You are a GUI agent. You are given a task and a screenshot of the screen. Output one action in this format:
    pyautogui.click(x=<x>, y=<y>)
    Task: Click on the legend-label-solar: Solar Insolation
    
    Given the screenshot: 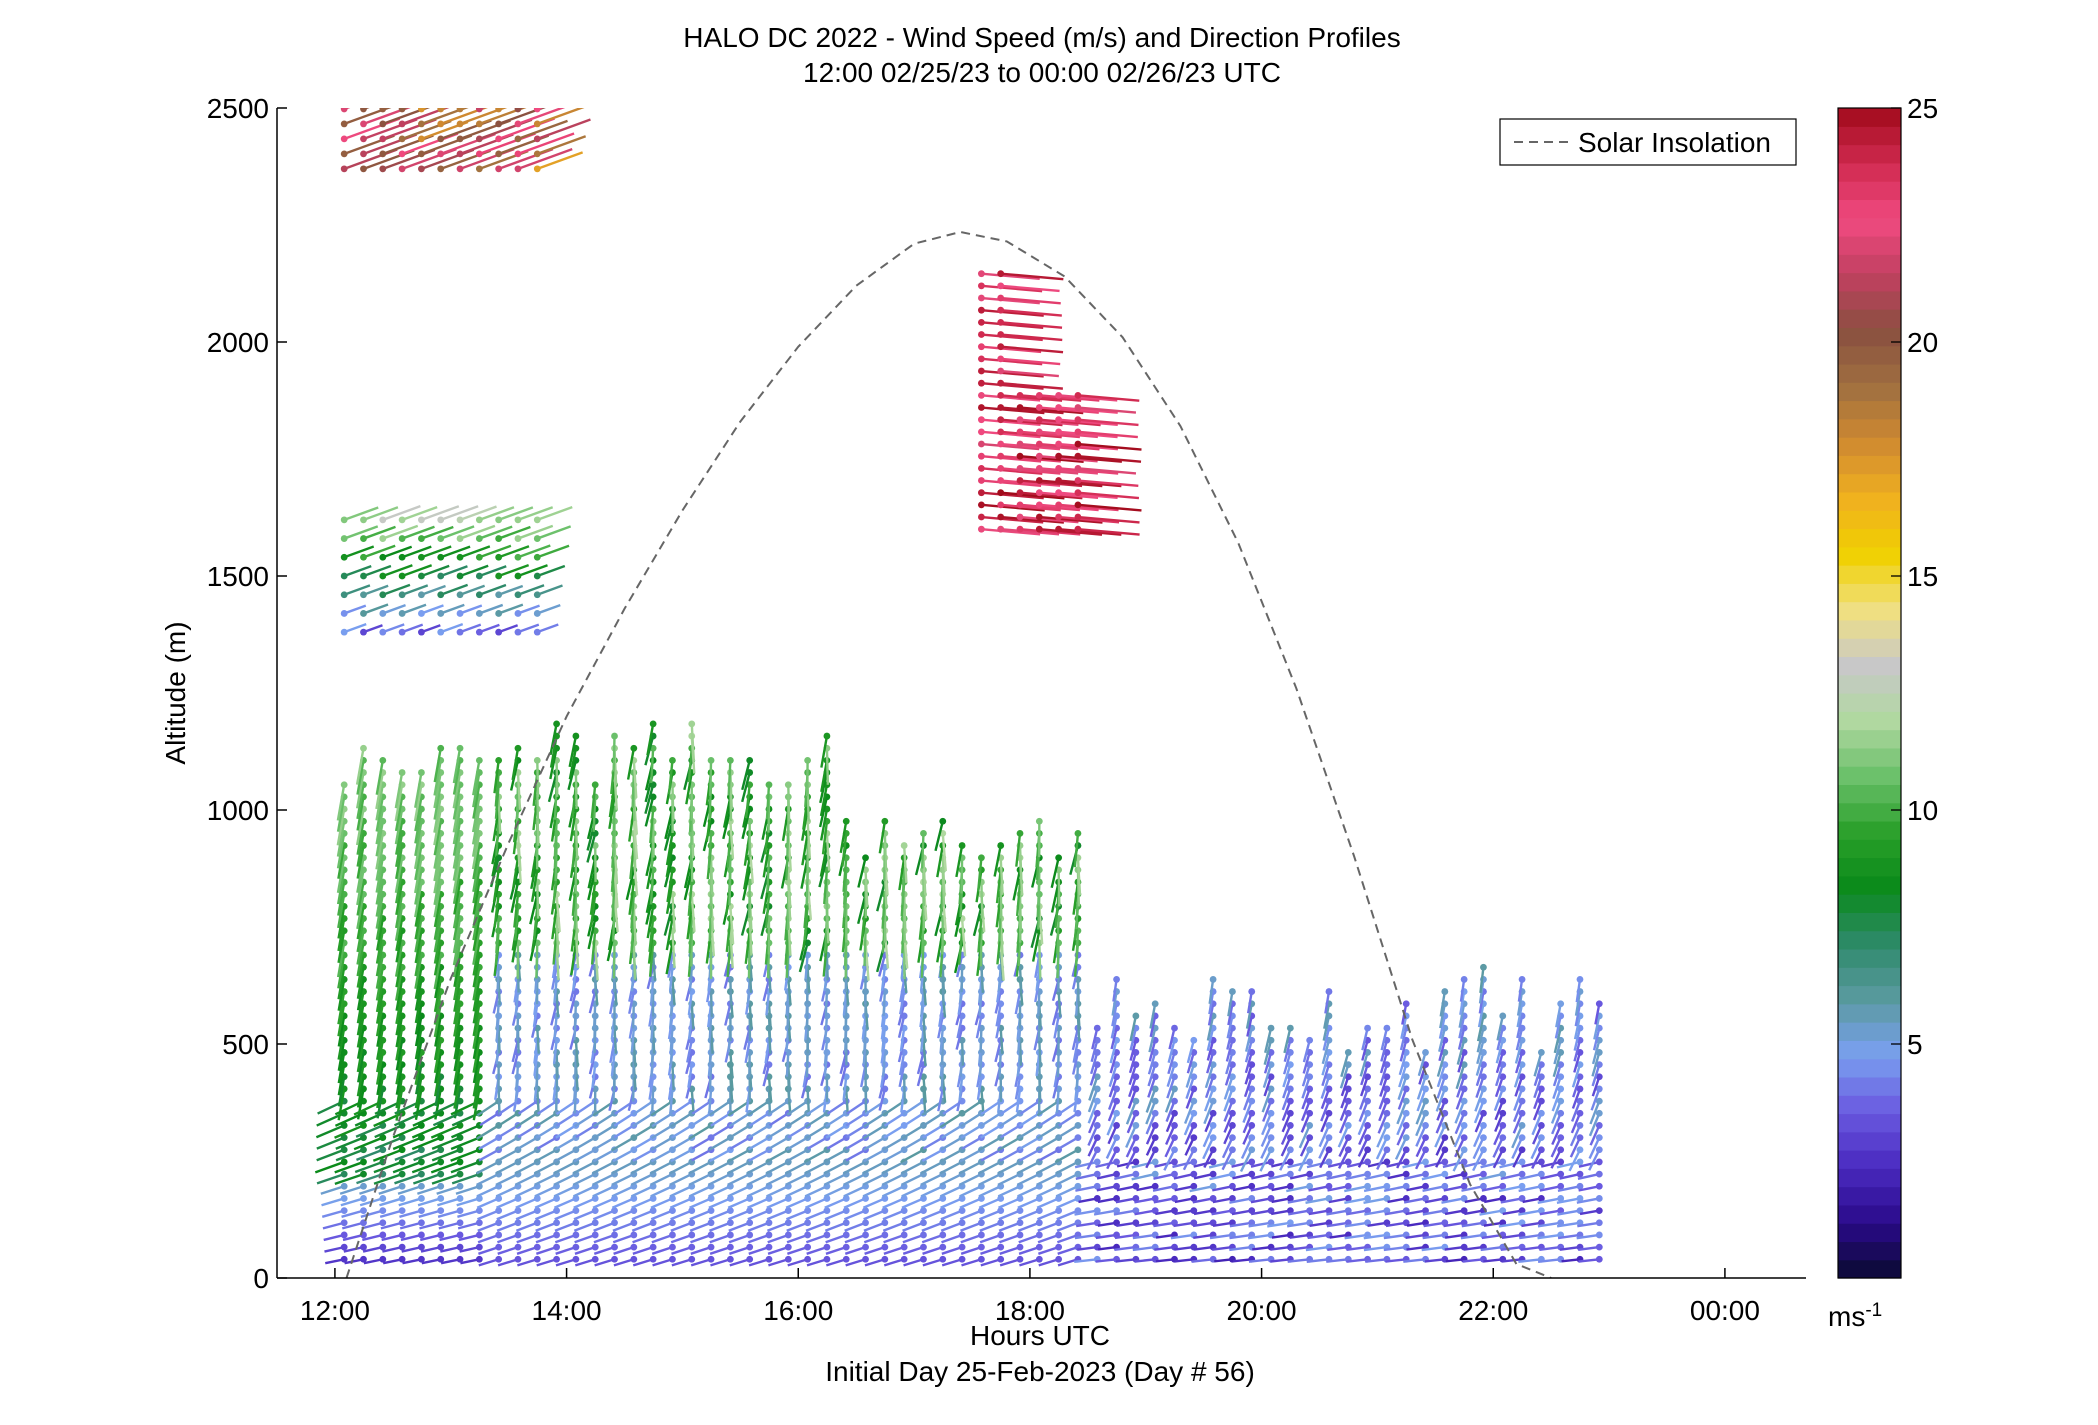 What is the action you would take?
    pyautogui.click(x=1674, y=142)
    